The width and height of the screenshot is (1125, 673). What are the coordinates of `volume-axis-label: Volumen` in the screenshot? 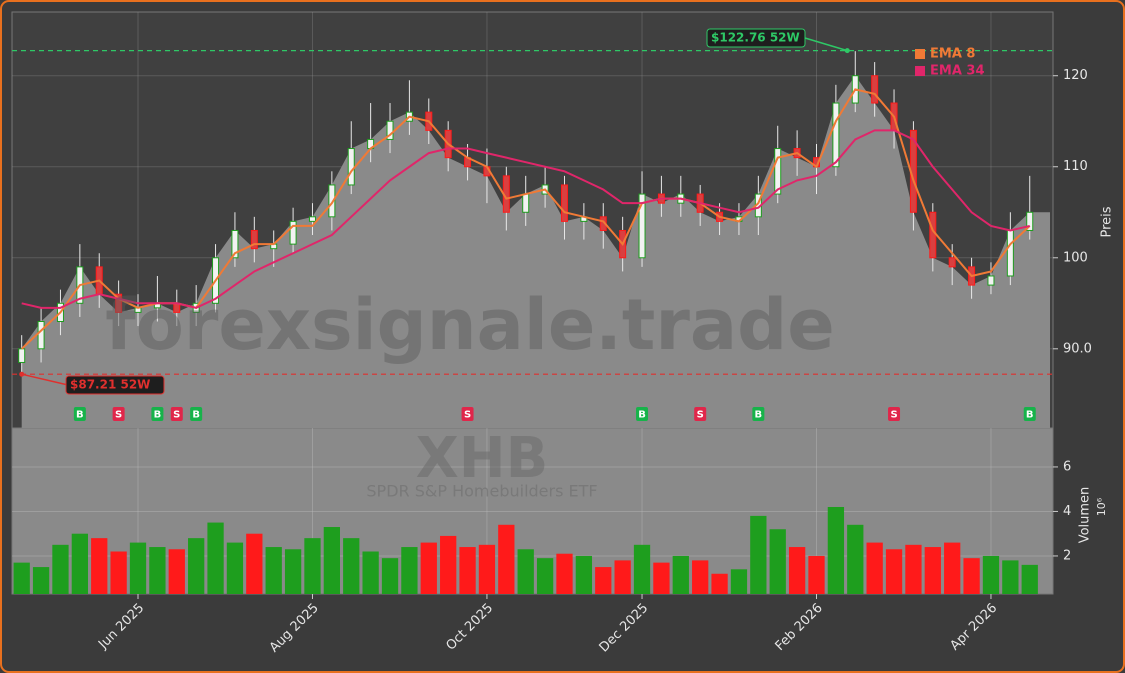 It's located at (1085, 515).